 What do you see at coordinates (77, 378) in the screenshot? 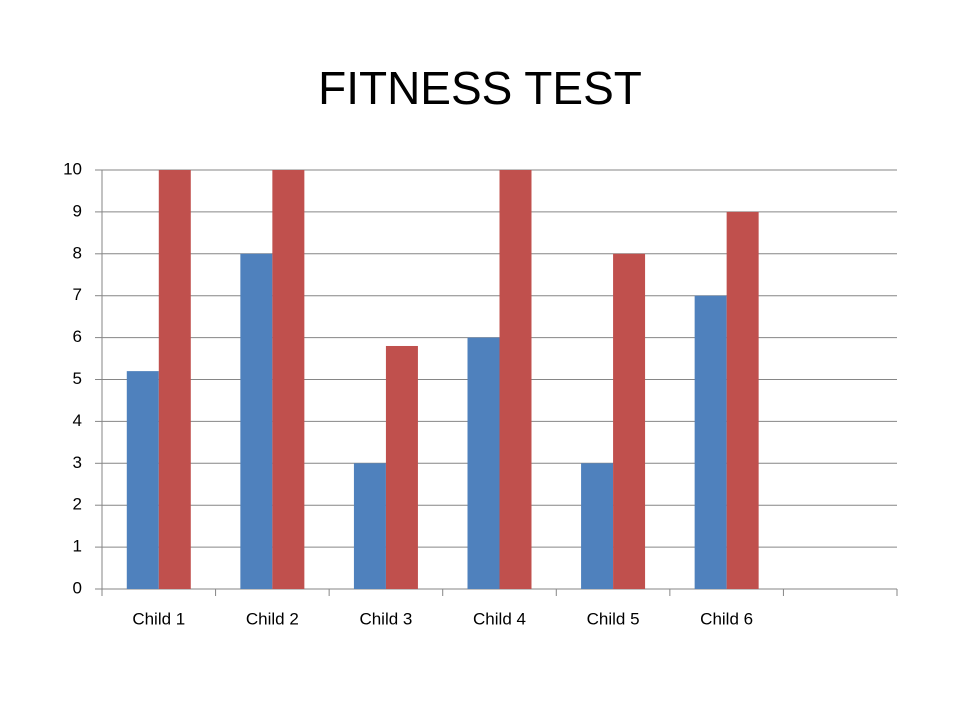
I see `y-tick-label: 5` at bounding box center [77, 378].